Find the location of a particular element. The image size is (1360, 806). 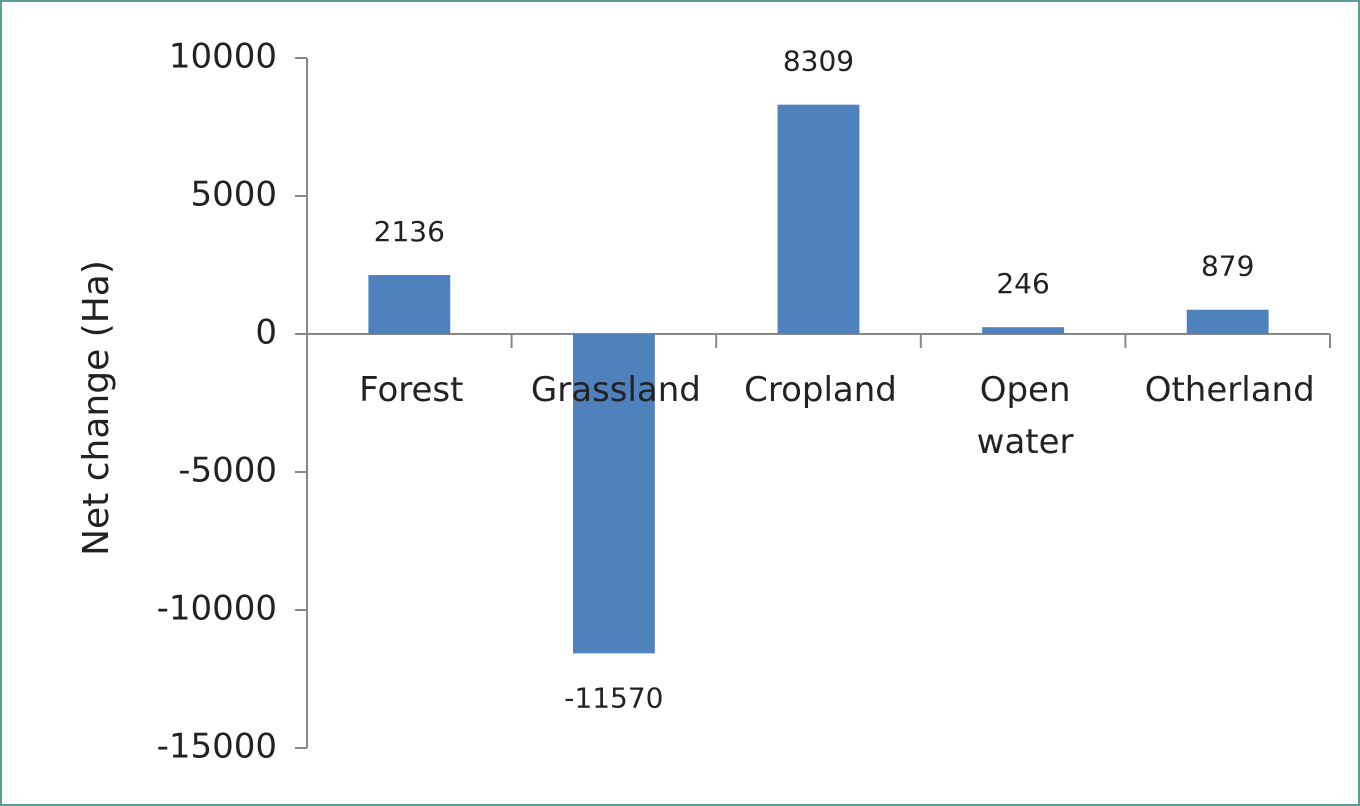

value-label: -11570 is located at coordinates (613, 697).